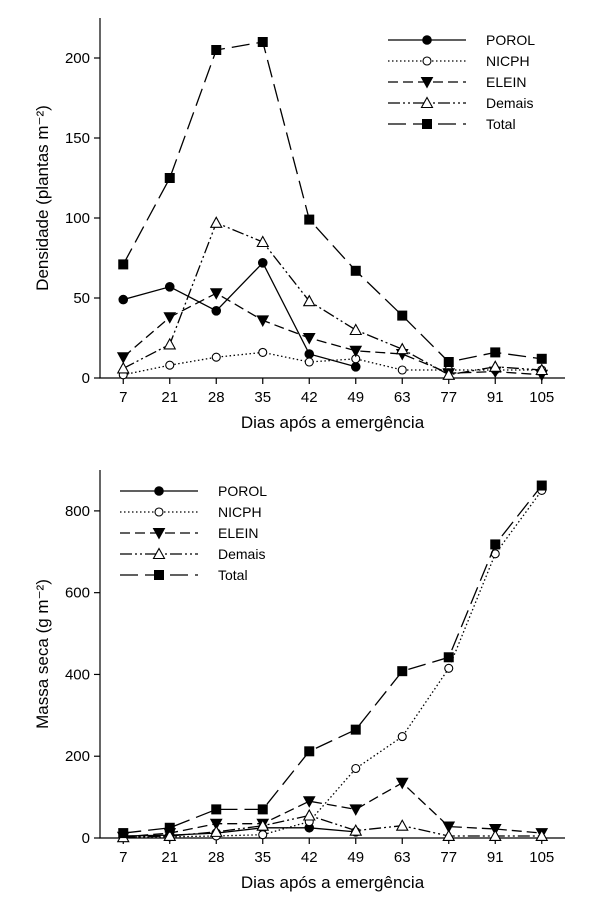 This screenshot has width=601, height=906. What do you see at coordinates (448, 397) in the screenshot?
I see `x-tick-label: 77` at bounding box center [448, 397].